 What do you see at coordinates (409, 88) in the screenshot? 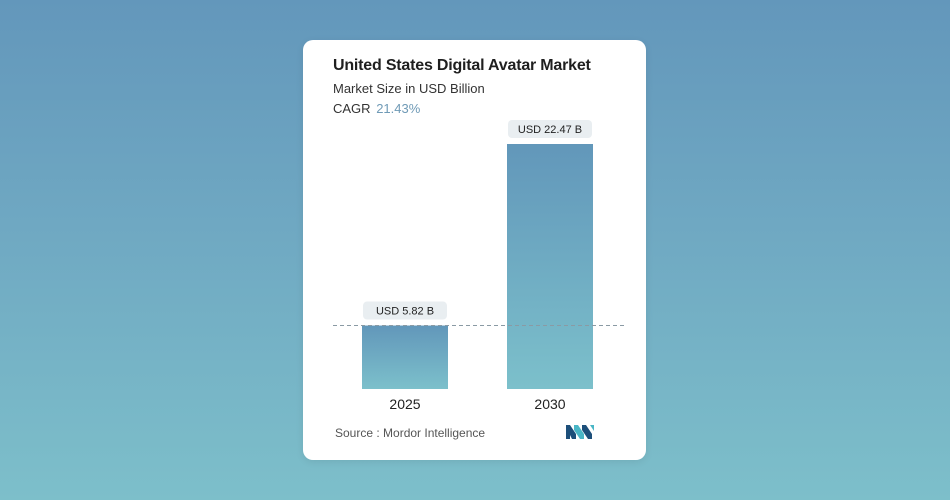
I see `chart-subtitle: Market Size in USD Billion` at bounding box center [409, 88].